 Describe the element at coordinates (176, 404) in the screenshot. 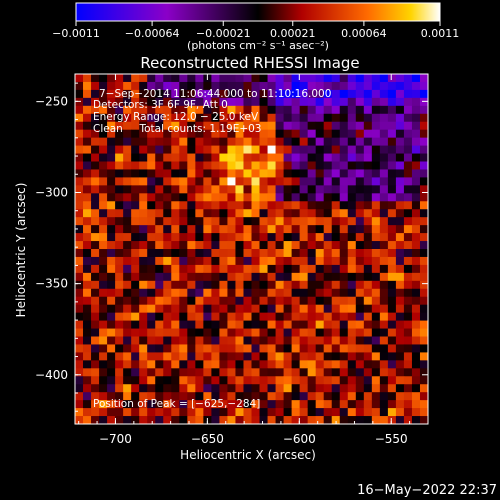

I see `annotation-peak: Position of Peak = [−625,−284]` at that location.